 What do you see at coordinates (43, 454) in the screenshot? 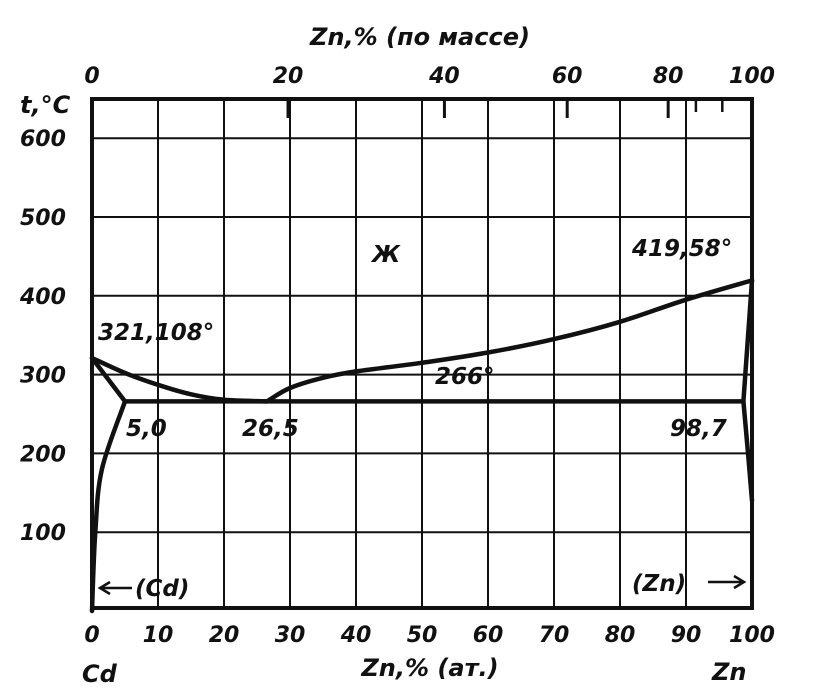
I see `y-tick-label: 200` at bounding box center [43, 454].